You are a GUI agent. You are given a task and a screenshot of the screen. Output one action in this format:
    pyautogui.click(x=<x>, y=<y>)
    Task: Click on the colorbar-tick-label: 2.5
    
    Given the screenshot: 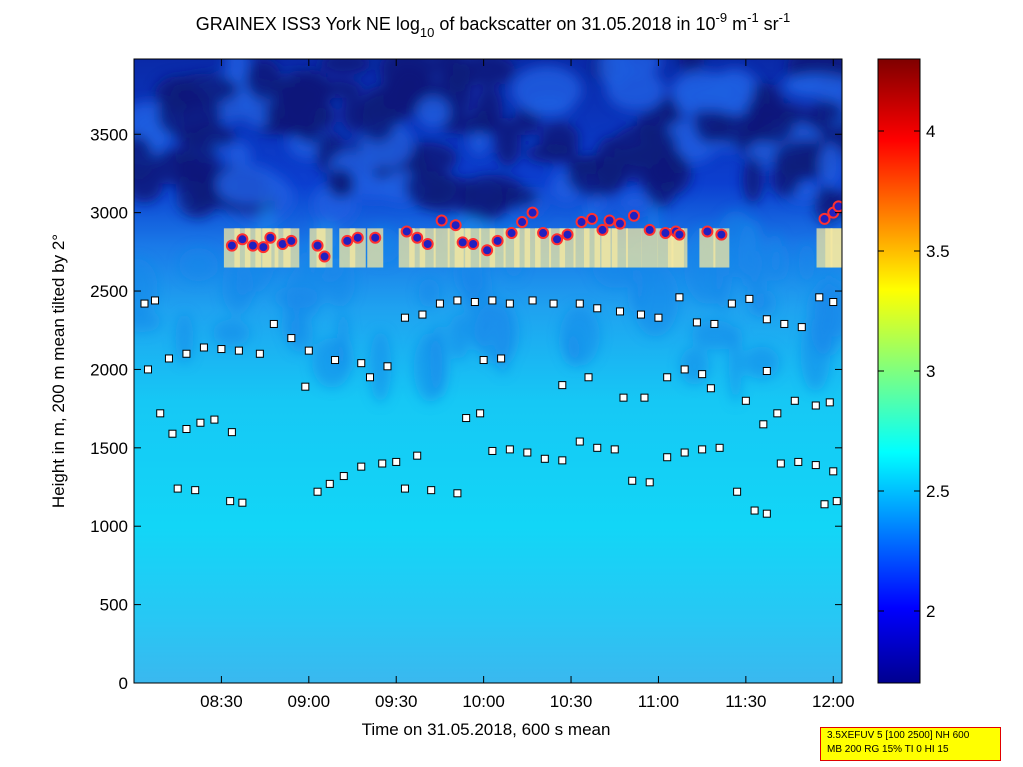 What is the action you would take?
    pyautogui.click(x=938, y=491)
    